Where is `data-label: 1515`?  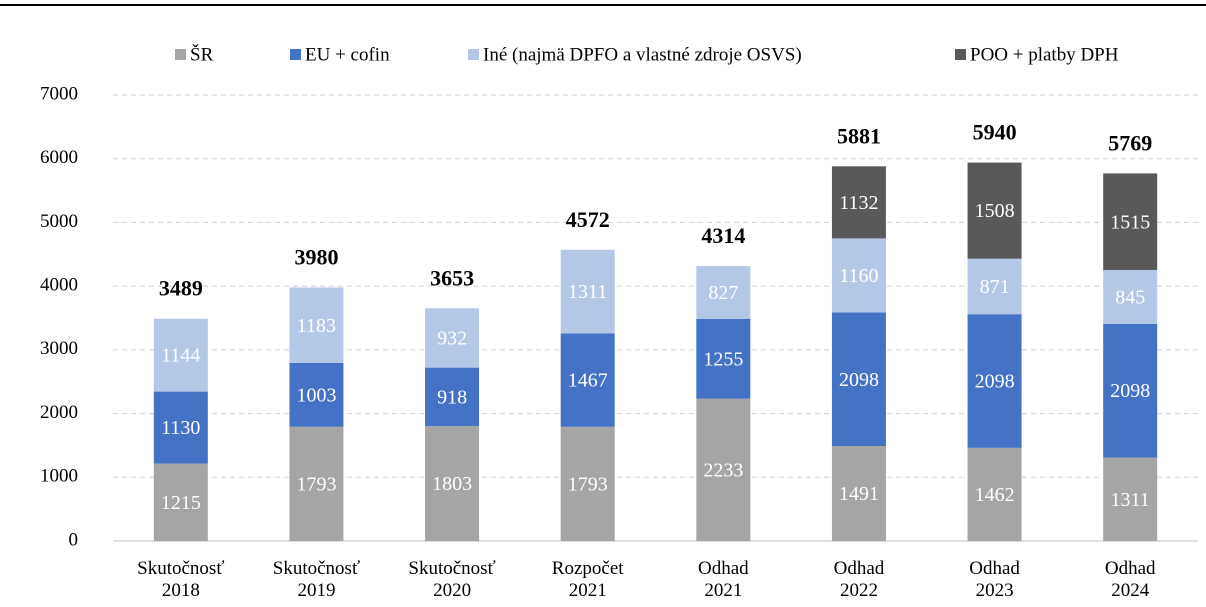 data-label: 1515 is located at coordinates (1130, 222).